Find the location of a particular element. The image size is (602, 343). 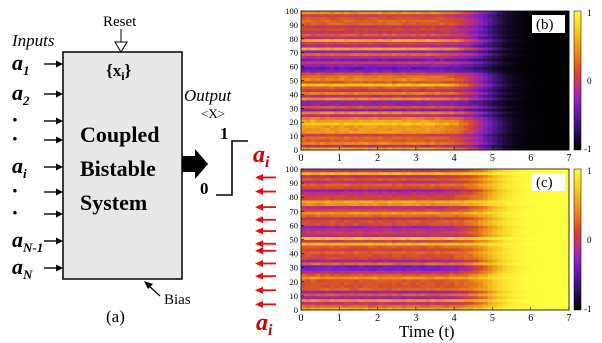

reset-label: Reset is located at coordinates (120, 22).